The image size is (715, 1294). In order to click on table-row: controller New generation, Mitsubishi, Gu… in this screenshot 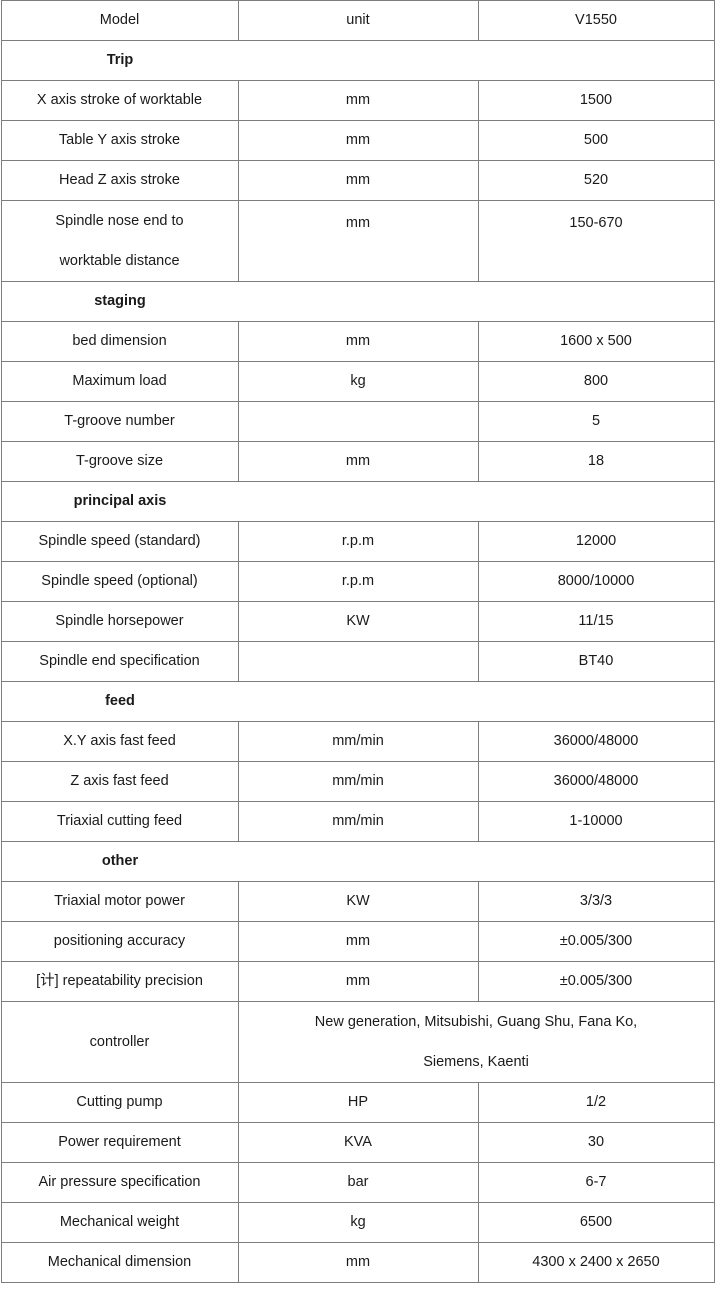, I will do `click(357, 1042)`.